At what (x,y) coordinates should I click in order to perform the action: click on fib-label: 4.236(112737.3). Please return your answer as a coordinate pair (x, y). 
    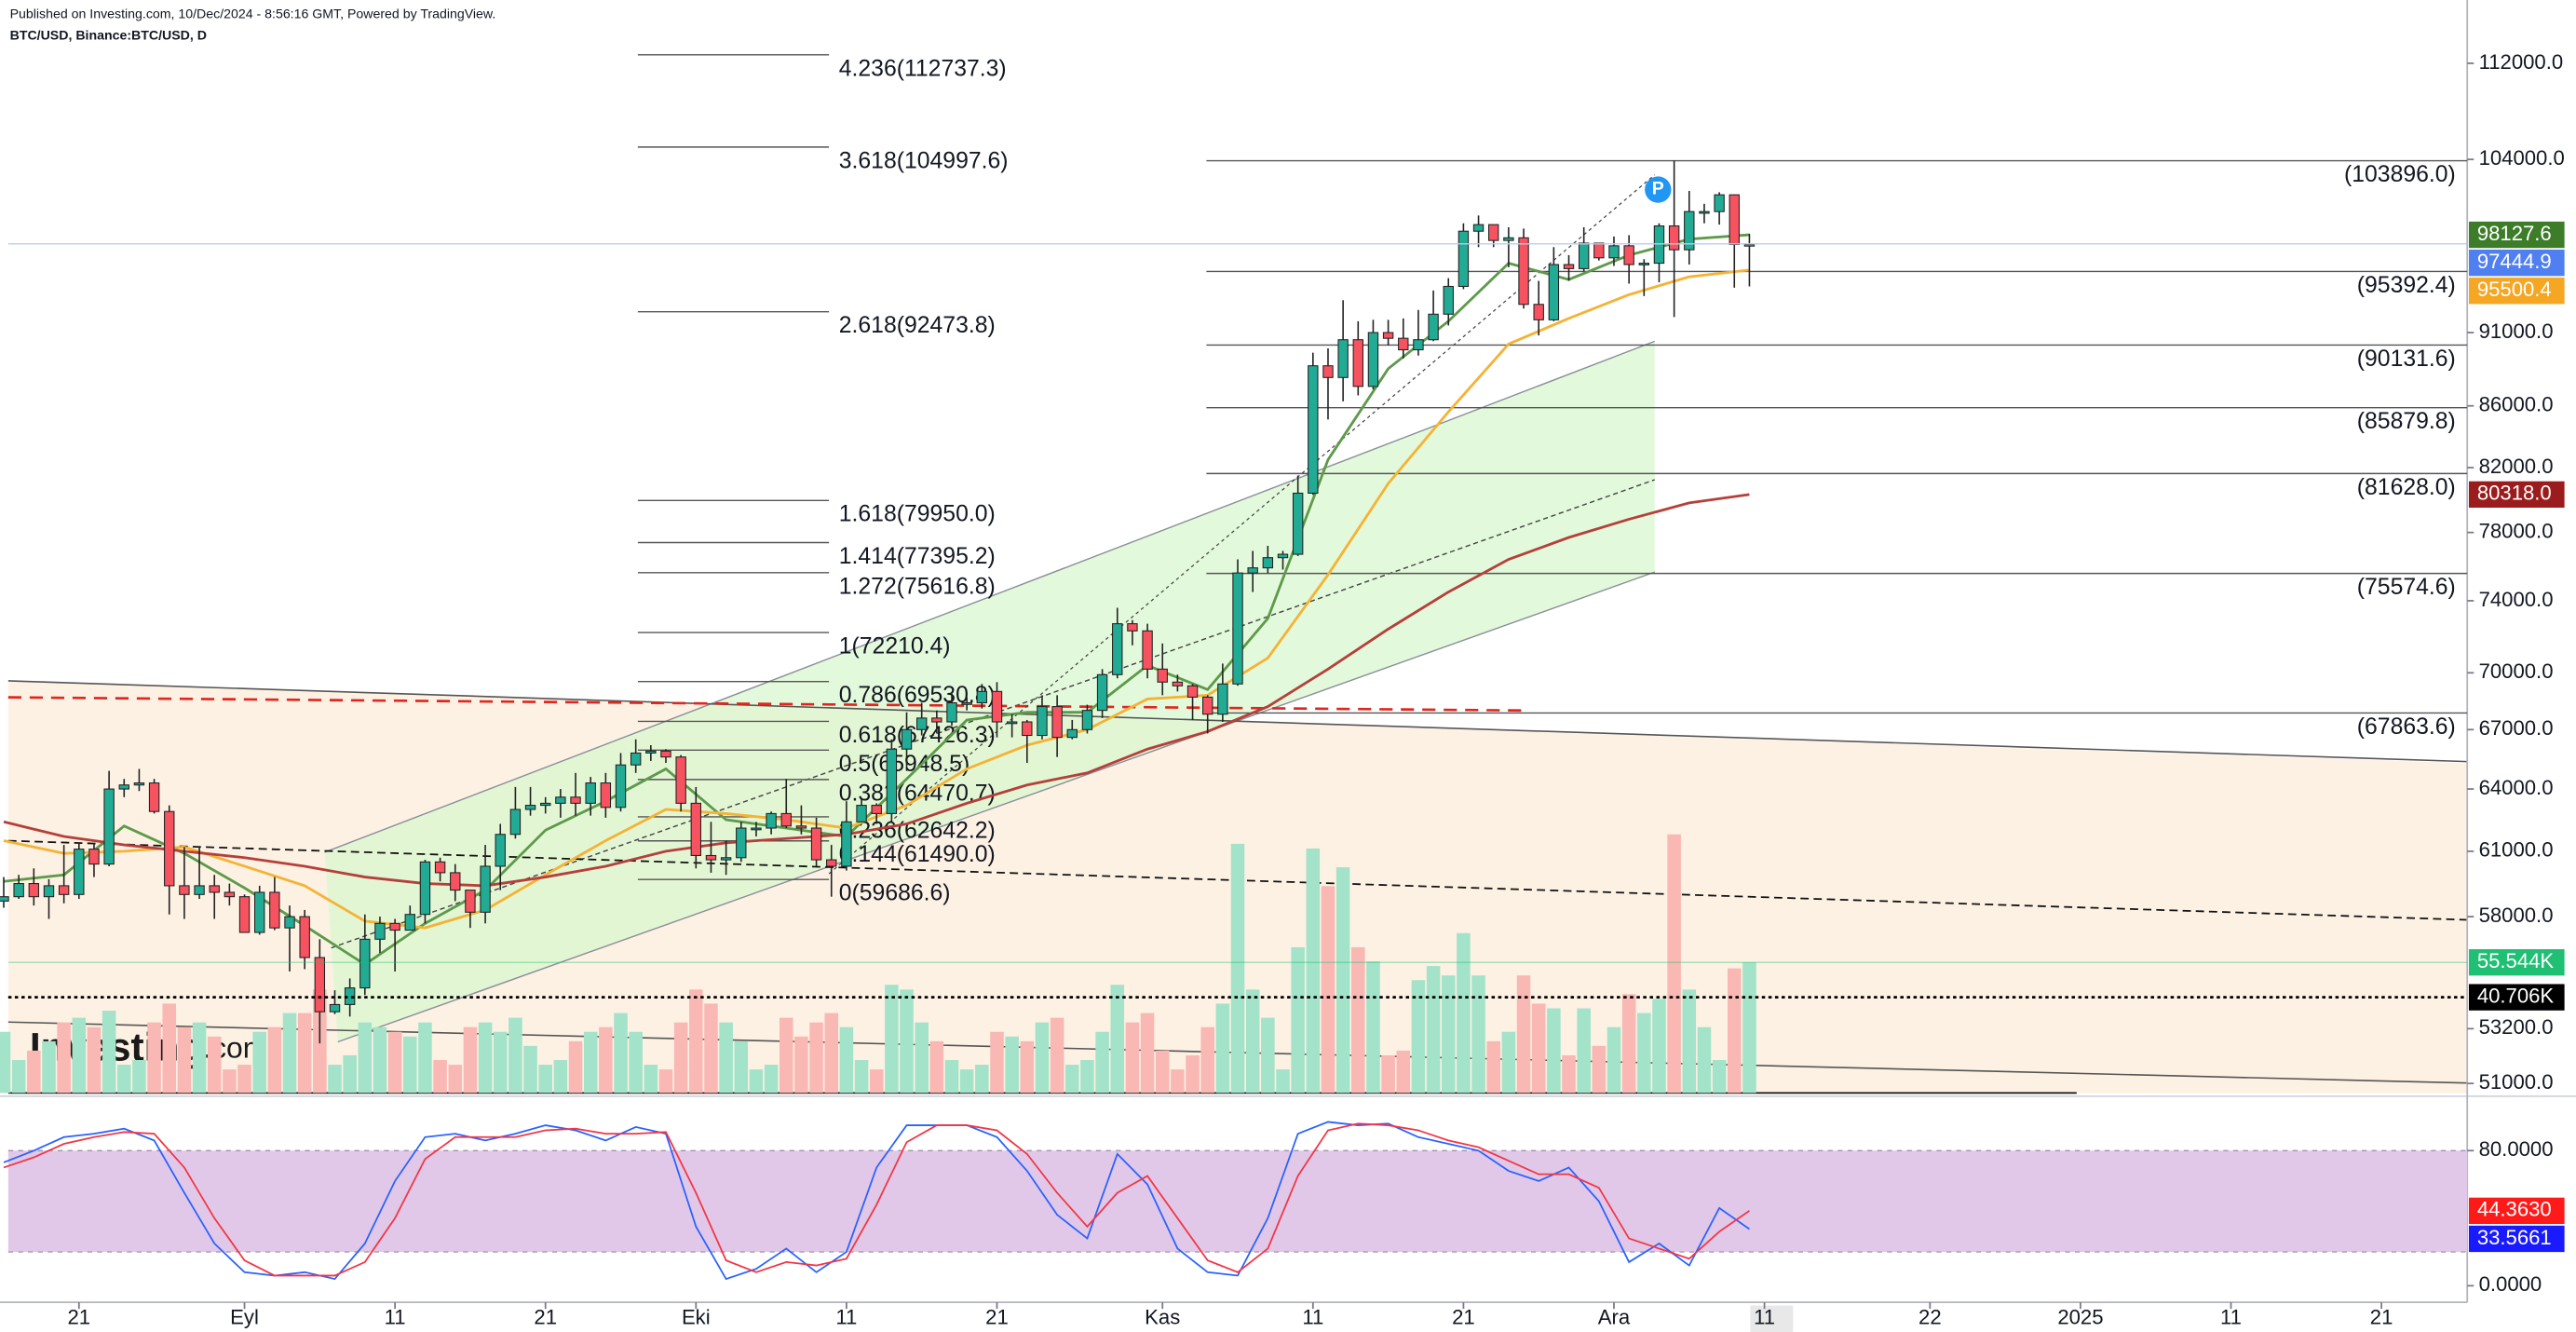
    Looking at the image, I should click on (923, 68).